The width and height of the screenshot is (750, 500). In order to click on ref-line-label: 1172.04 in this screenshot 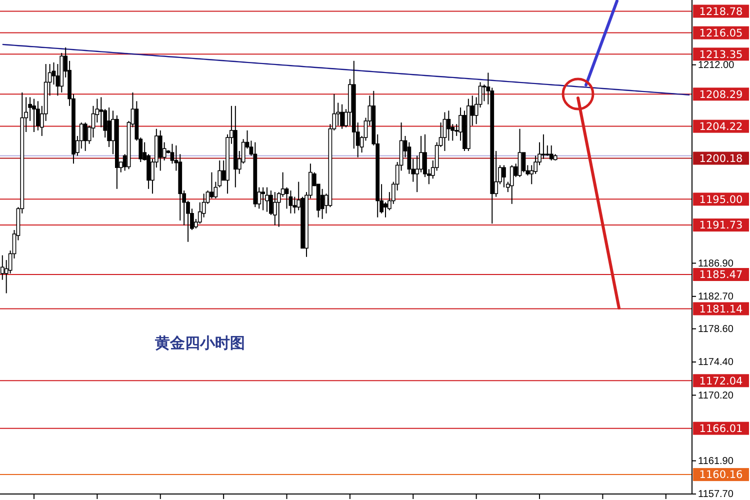, I will do `click(721, 381)`.